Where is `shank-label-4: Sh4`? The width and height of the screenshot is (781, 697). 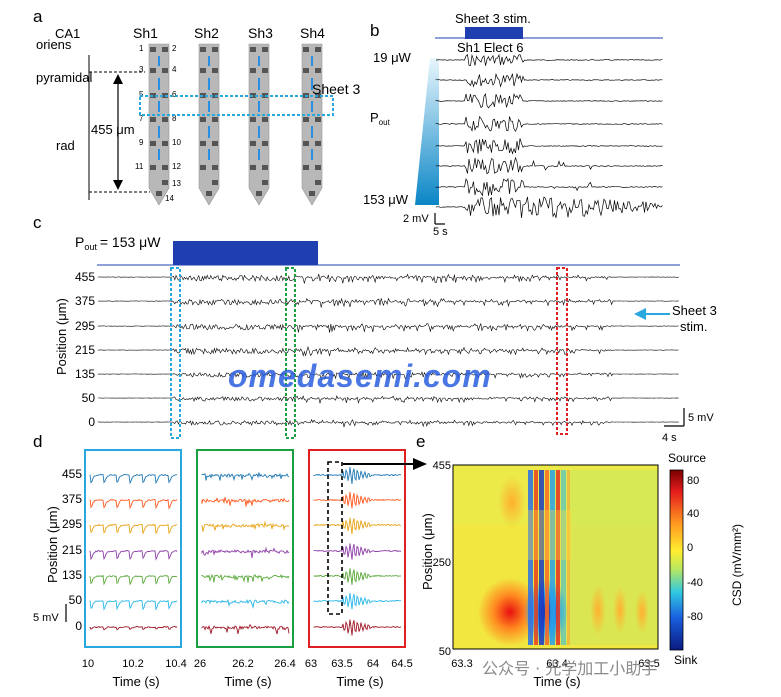
shank-label-4: Sh4 is located at coordinates (312, 33).